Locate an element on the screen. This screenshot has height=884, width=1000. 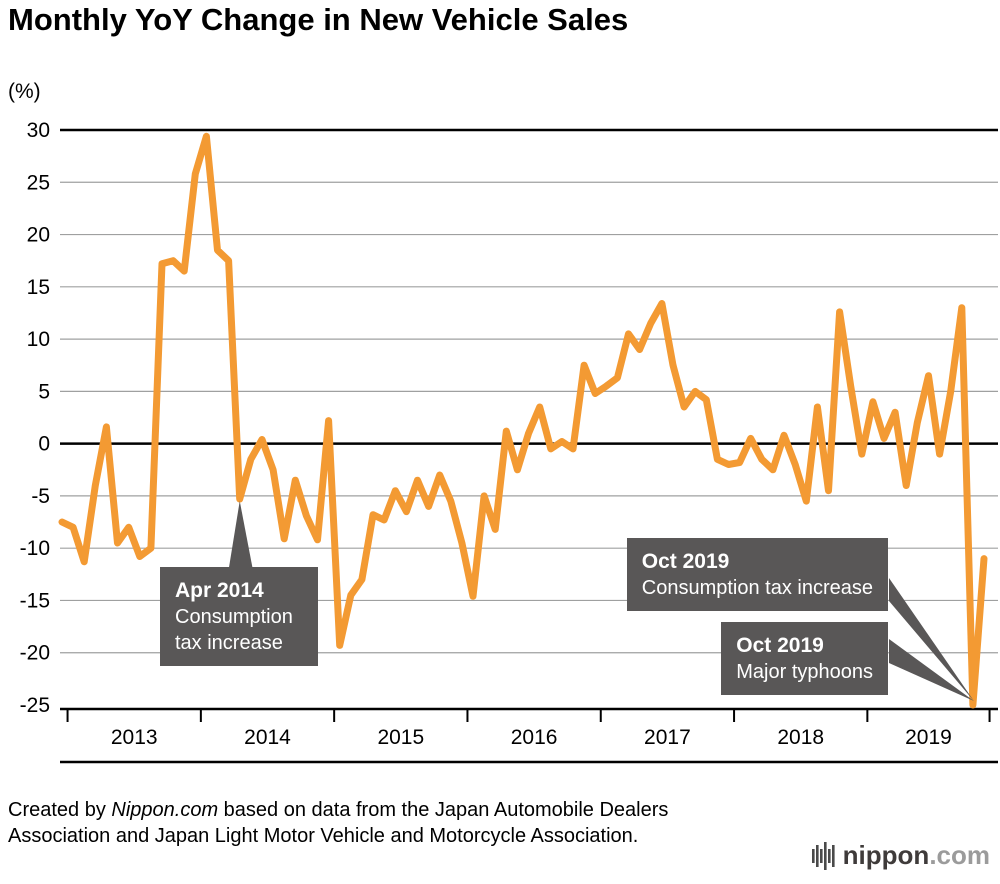
y-axis-labels: -25 -20 -15 -10 -5 0 5 10 15 20 25 30 is located at coordinates (35, 418).